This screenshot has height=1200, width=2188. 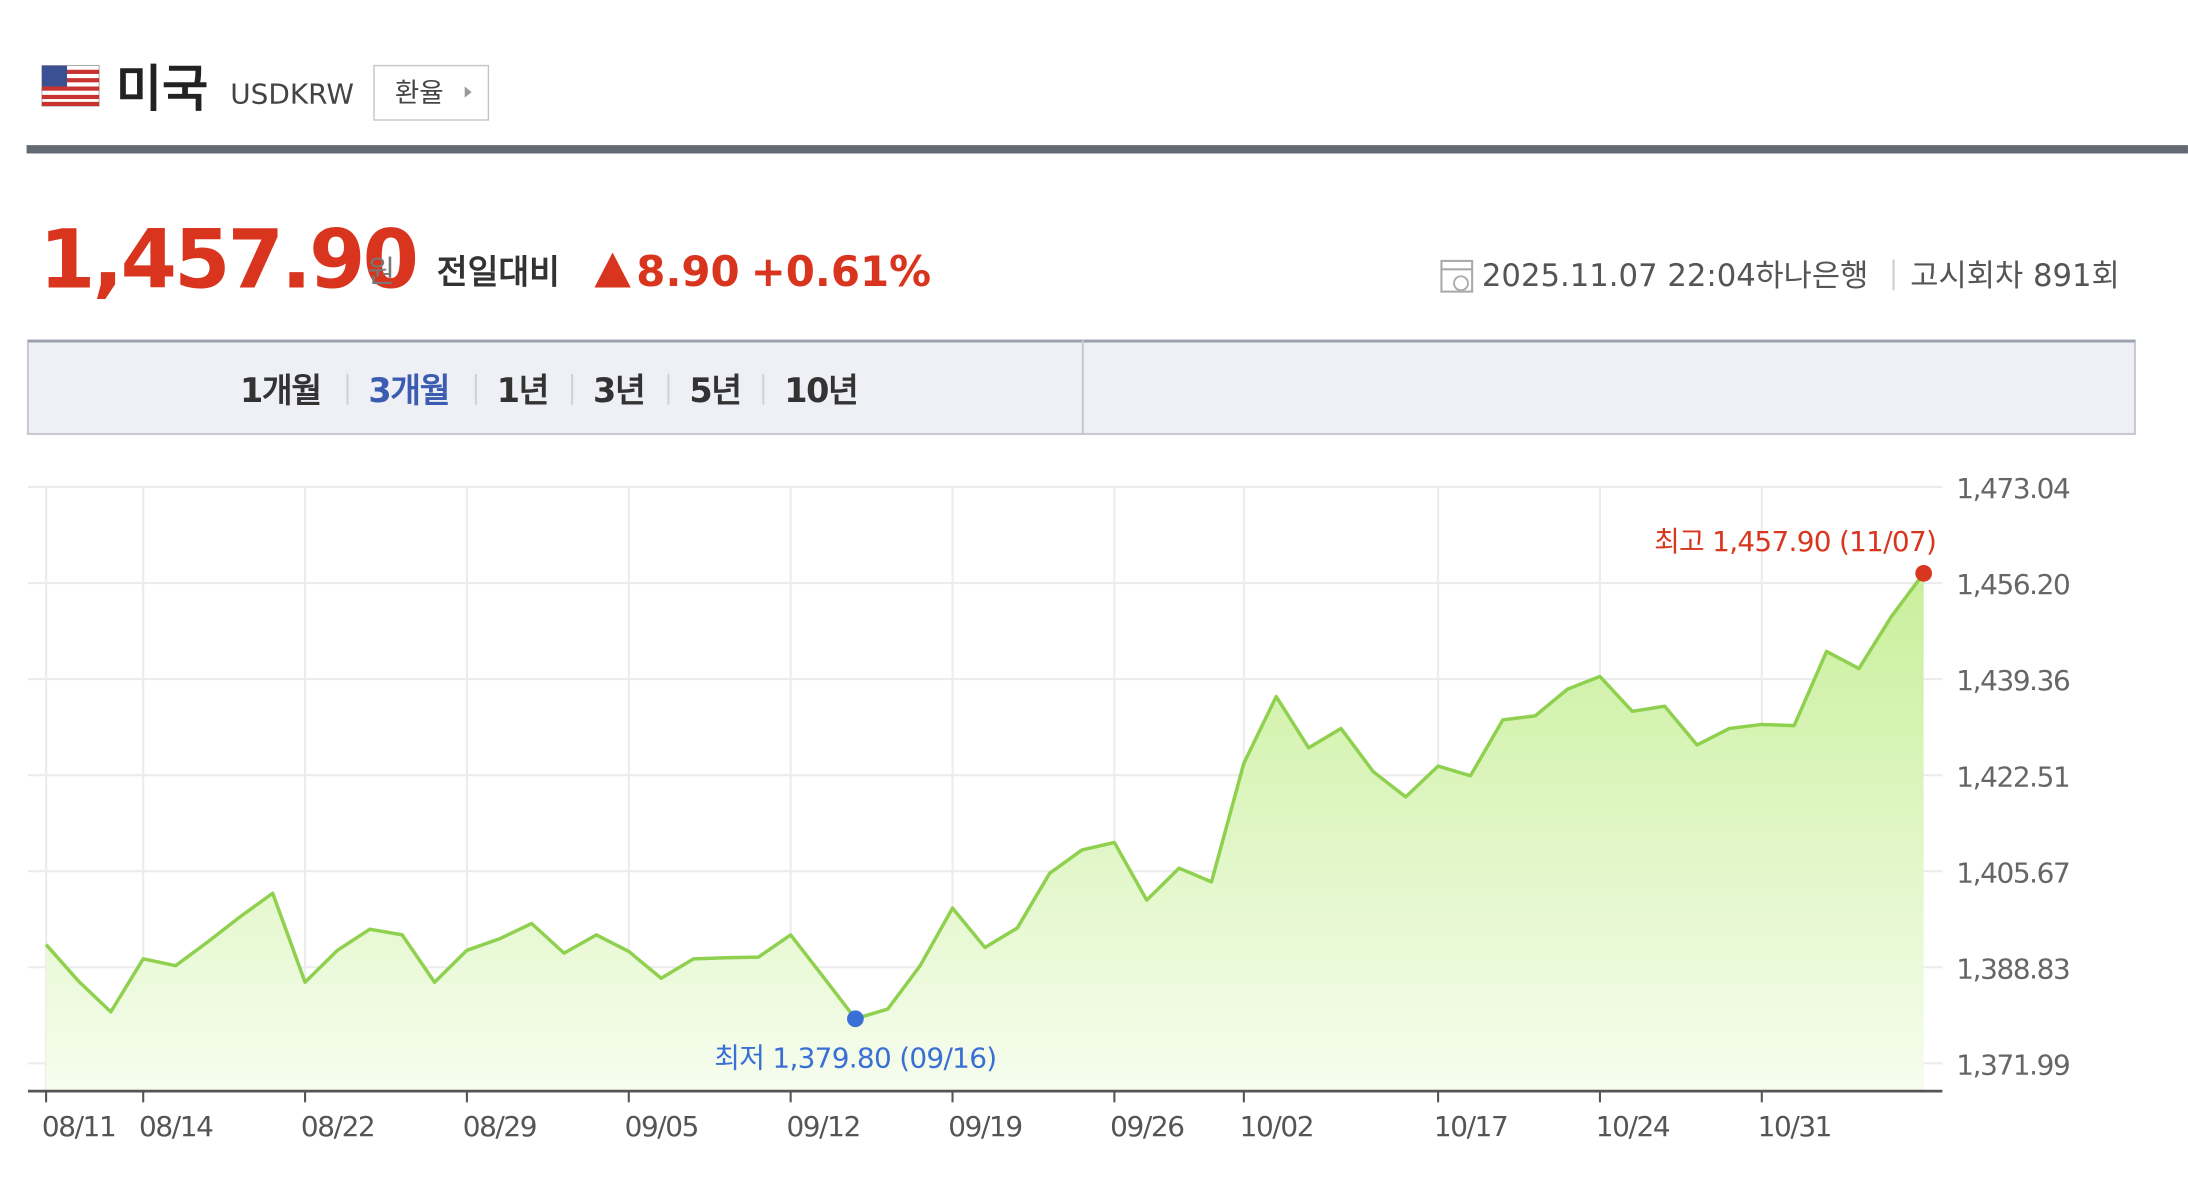 I want to click on tab: 3년, so click(x=619, y=390).